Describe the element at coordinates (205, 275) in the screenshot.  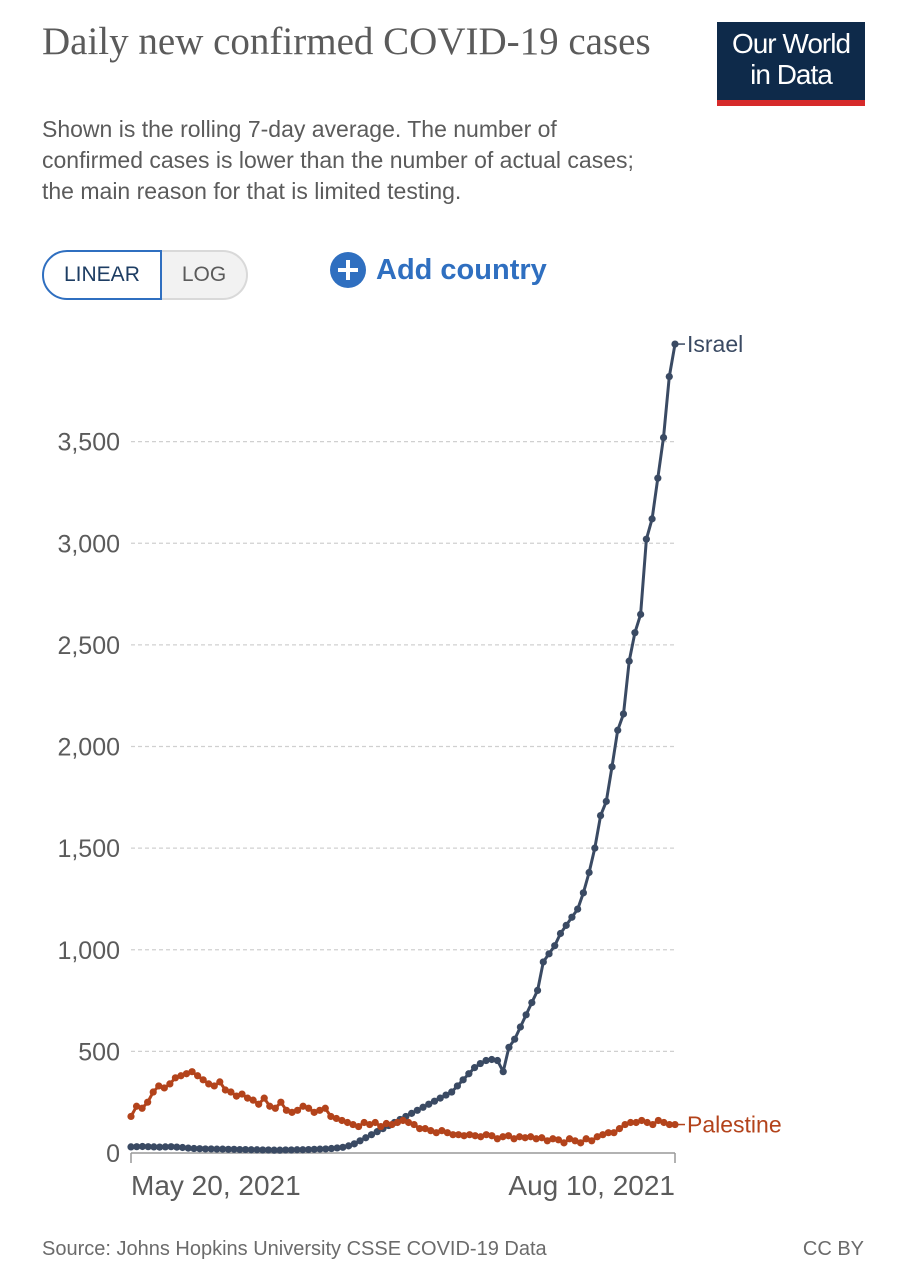
I see `log-scale-button: LOG` at that location.